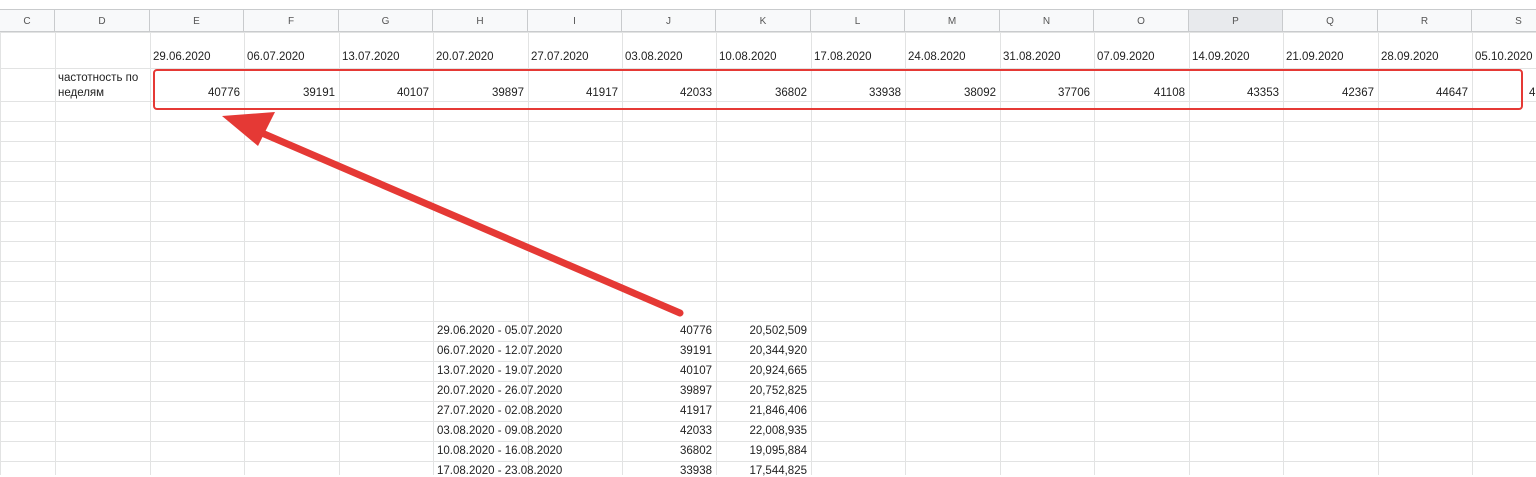 The width and height of the screenshot is (1536, 477). Describe the element at coordinates (1141, 20) in the screenshot. I see `column-header-o: O` at that location.